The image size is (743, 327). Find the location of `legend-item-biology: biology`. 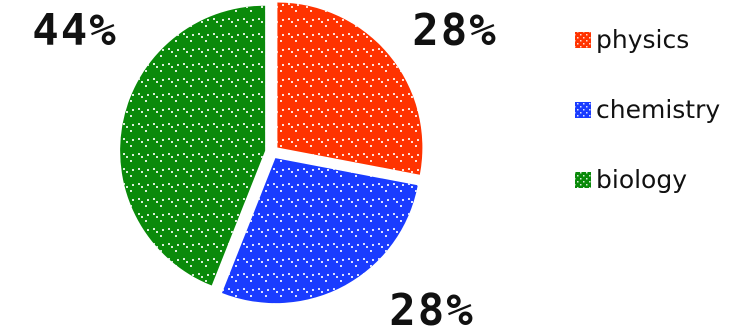

legend-item-biology: biology is located at coordinates (631, 179).